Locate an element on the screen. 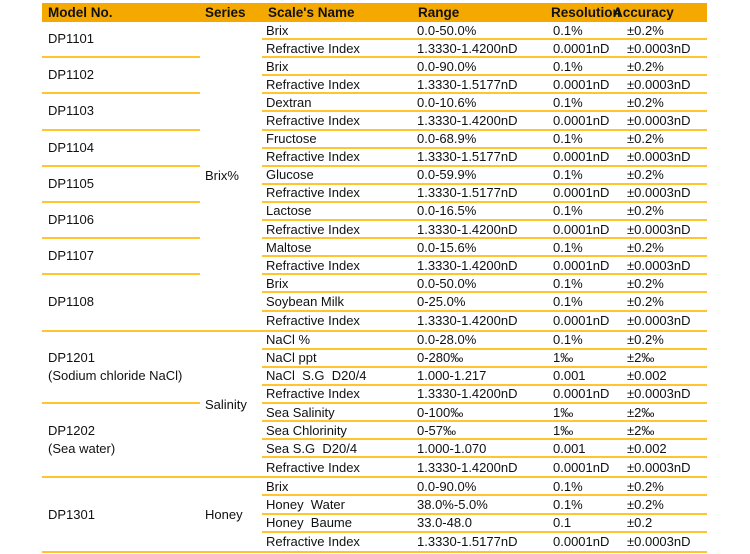 The image size is (750, 554). table-row: Honey Water 38.0%-5.0% 0.1% ±0.2% is located at coordinates (484, 505).